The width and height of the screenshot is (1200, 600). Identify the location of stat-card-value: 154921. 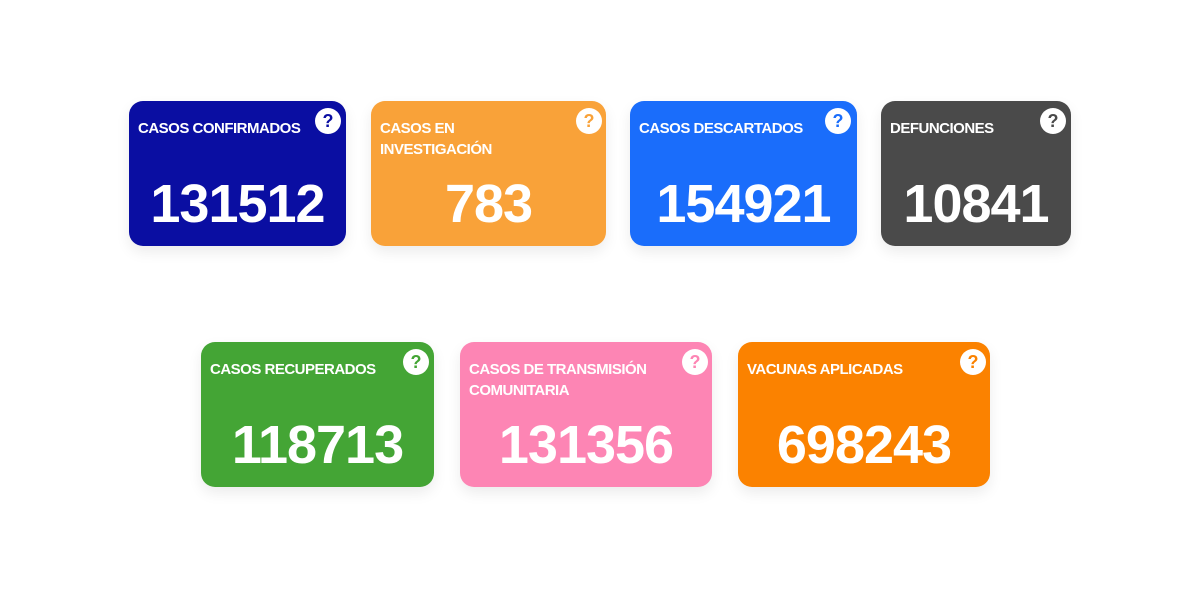
(743, 204).